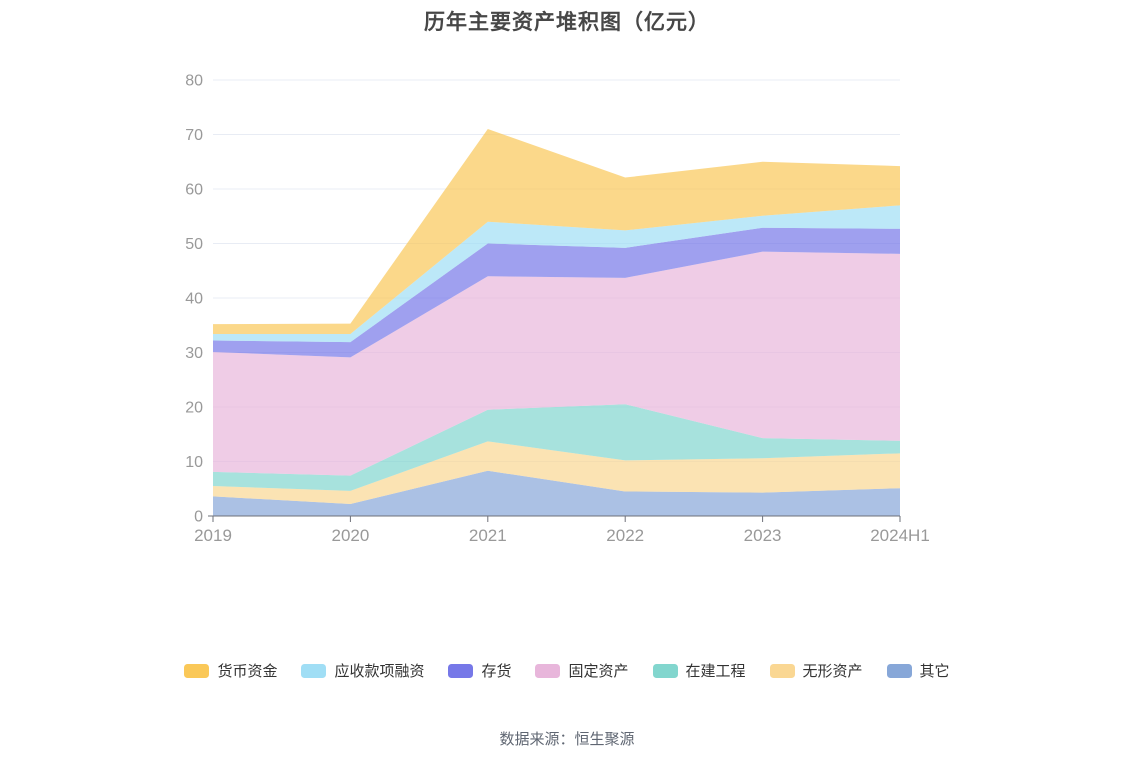 This screenshot has height=766, width=1134. I want to click on legend-item-0: 货币资金, so click(230, 670).